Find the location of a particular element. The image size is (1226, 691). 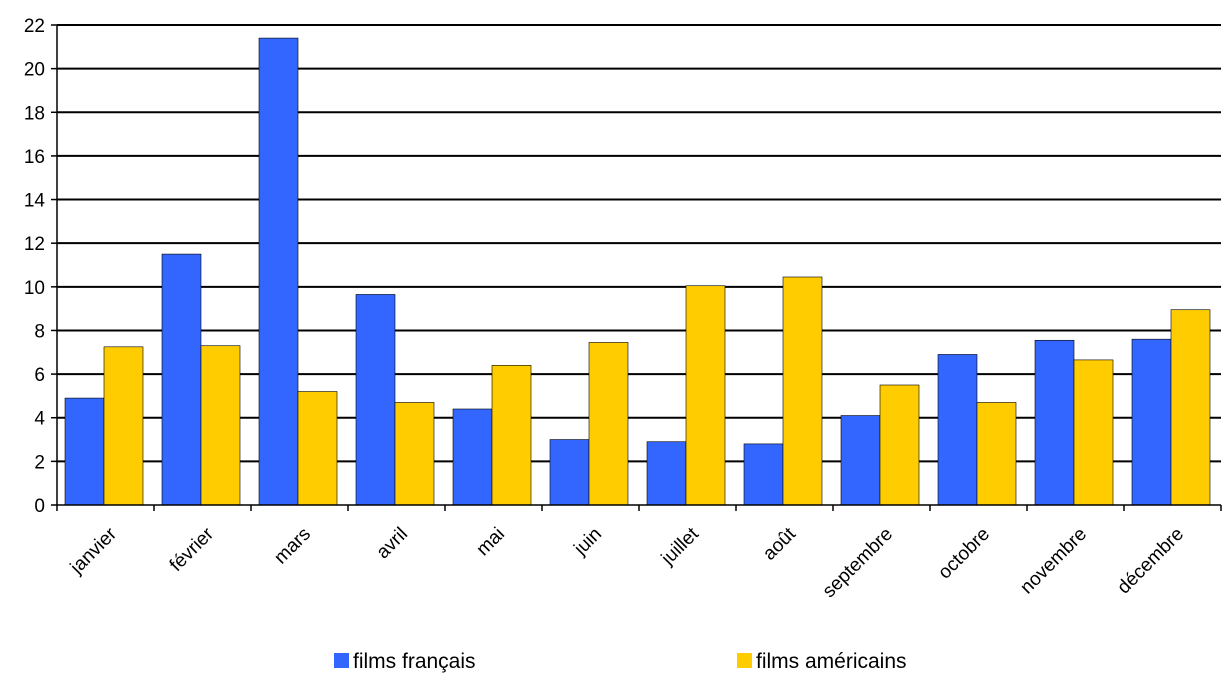

x-tick-label: juin is located at coordinates (588, 542).